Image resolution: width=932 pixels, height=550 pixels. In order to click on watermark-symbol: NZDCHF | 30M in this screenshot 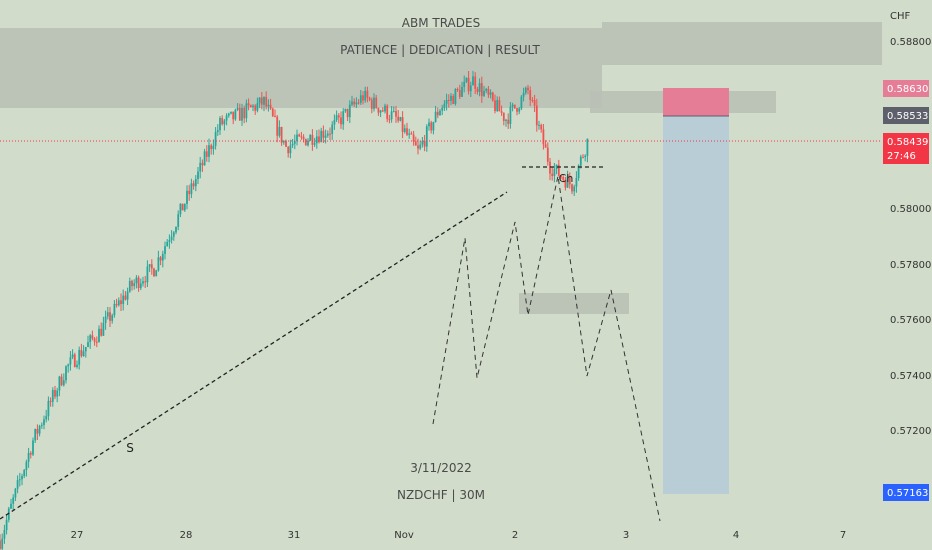, I will do `click(441, 495)`.